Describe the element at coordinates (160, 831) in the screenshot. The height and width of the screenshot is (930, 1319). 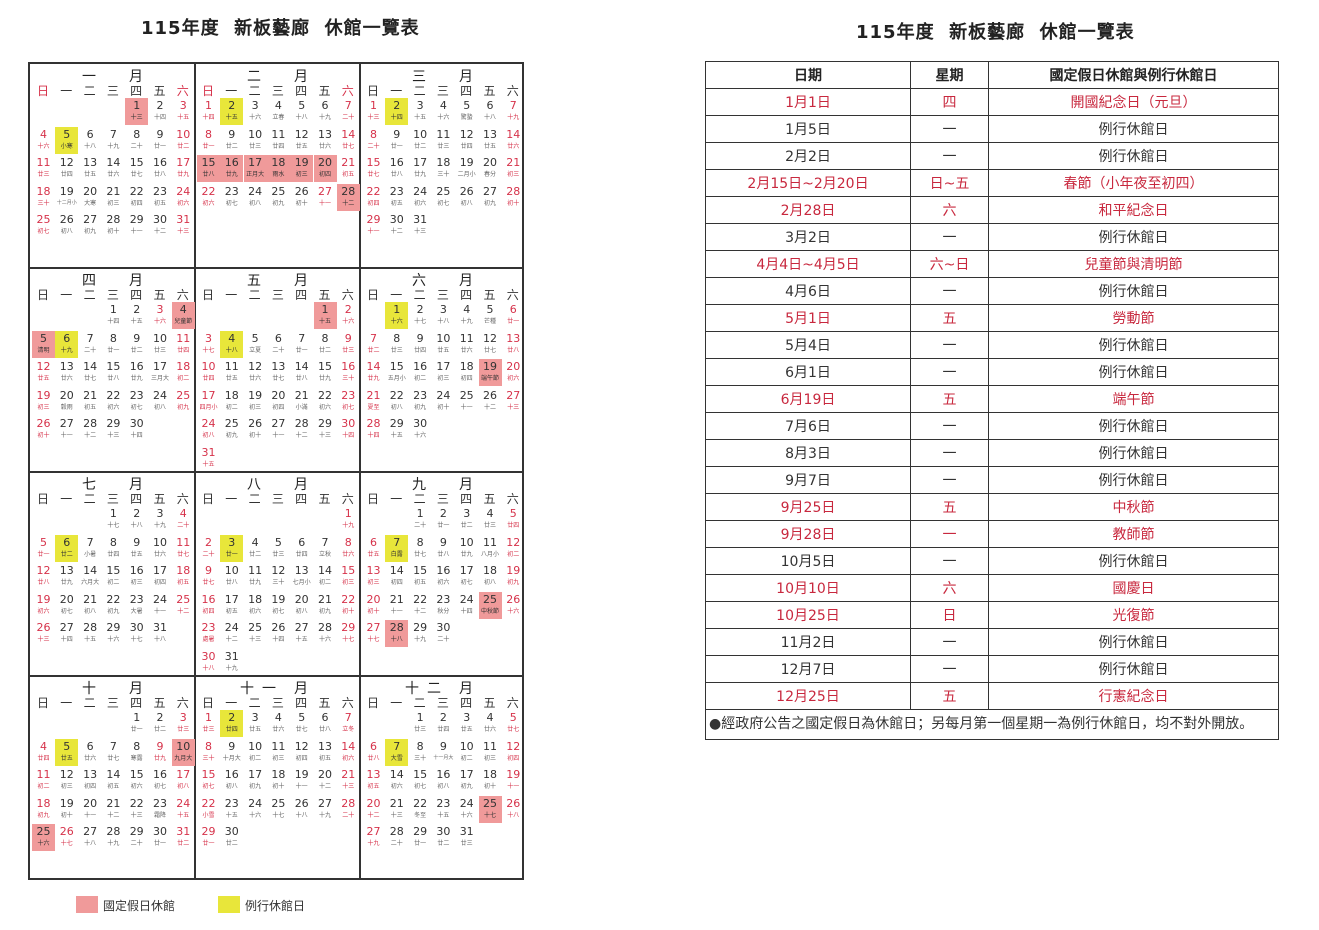
I see `day-number: 30` at that location.